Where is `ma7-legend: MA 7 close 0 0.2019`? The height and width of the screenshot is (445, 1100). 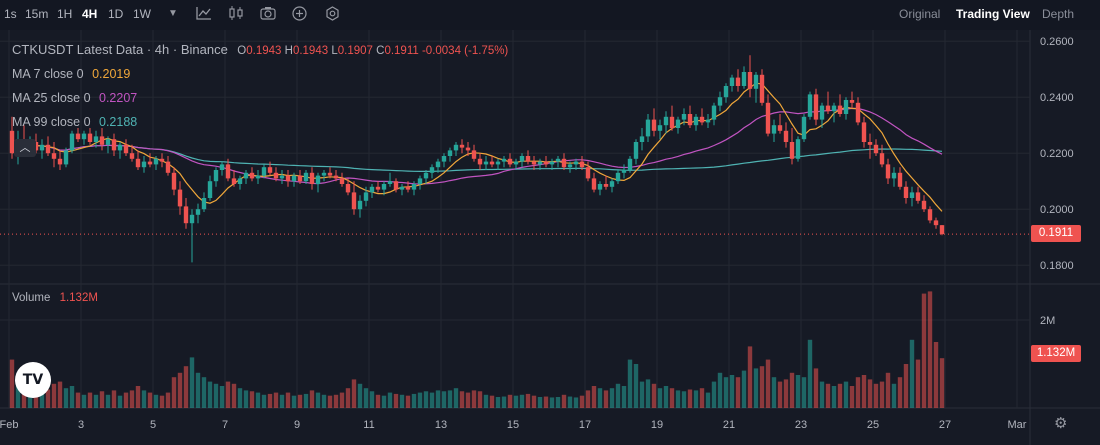 ma7-legend: MA 7 close 0 0.2019 is located at coordinates (71, 74).